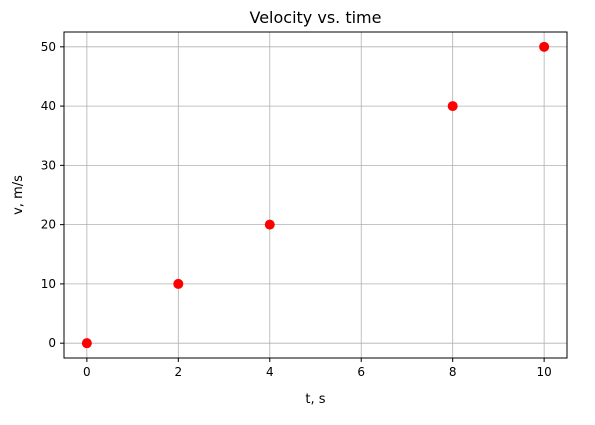 This screenshot has height=425, width=595. I want to click on x-tick-label: 4, so click(270, 372).